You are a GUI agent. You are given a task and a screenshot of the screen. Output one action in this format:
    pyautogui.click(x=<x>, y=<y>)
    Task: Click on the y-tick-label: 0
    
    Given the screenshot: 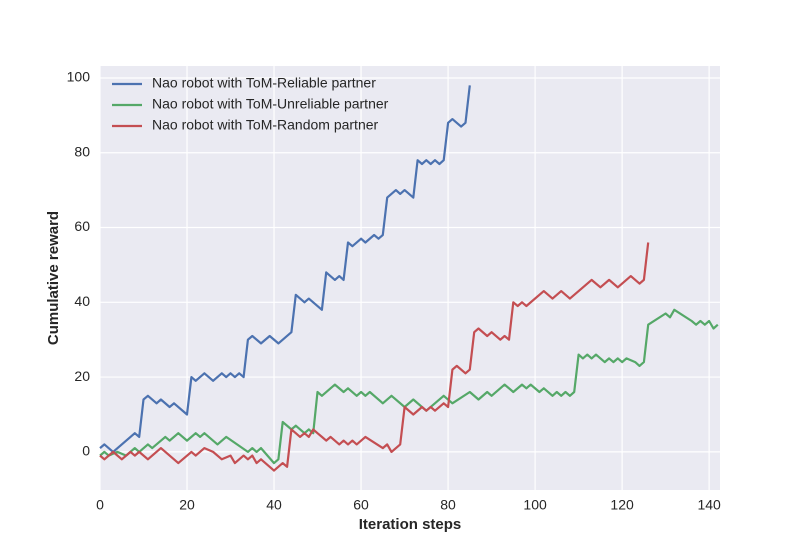 What is the action you would take?
    pyautogui.click(x=86, y=451)
    